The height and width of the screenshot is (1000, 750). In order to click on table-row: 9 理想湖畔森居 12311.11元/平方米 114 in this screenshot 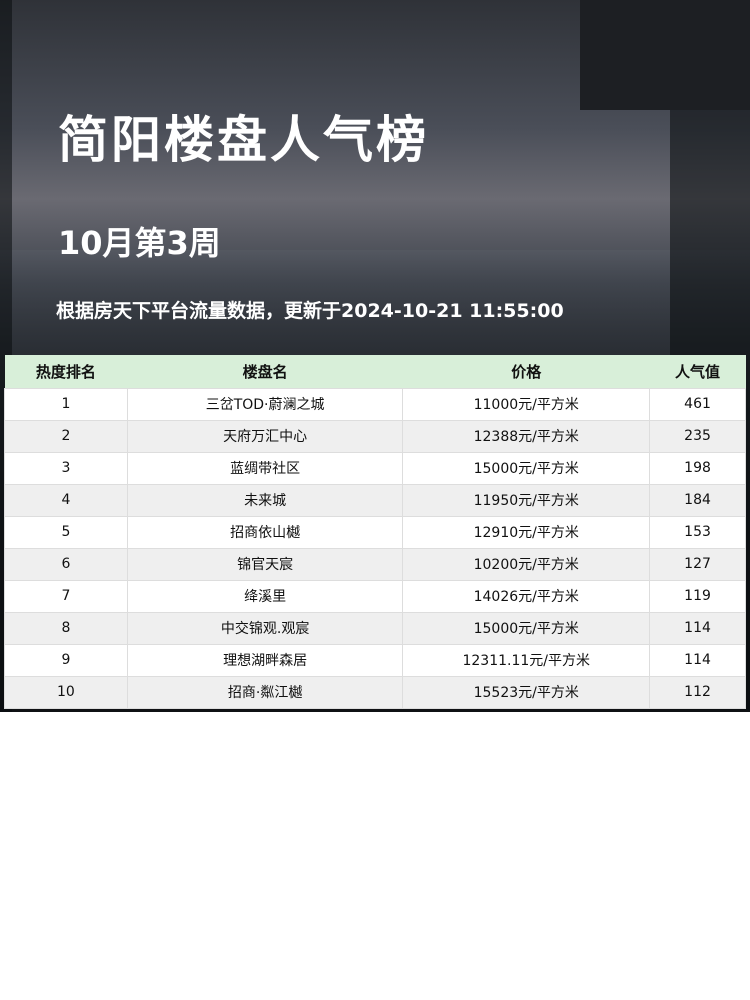, I will do `click(375, 660)`.